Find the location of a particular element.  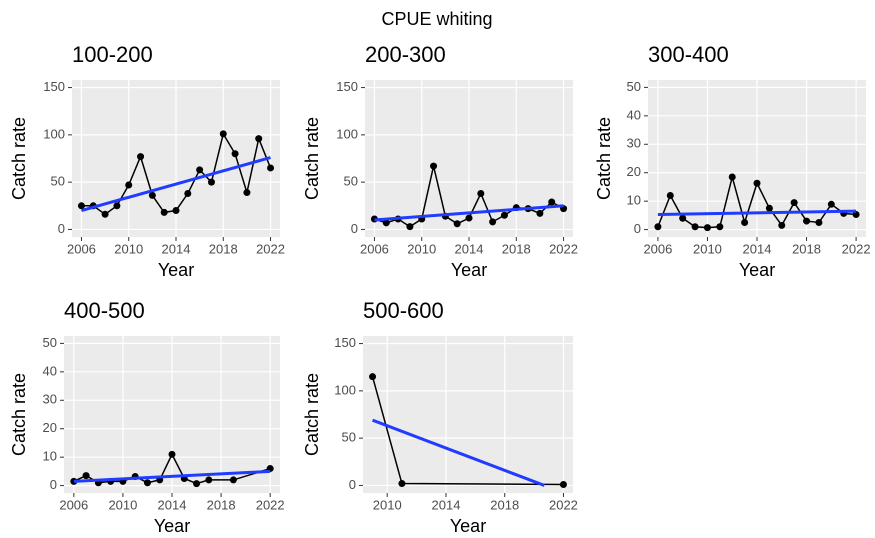

panel-title: 500-600 is located at coordinates (403, 310).